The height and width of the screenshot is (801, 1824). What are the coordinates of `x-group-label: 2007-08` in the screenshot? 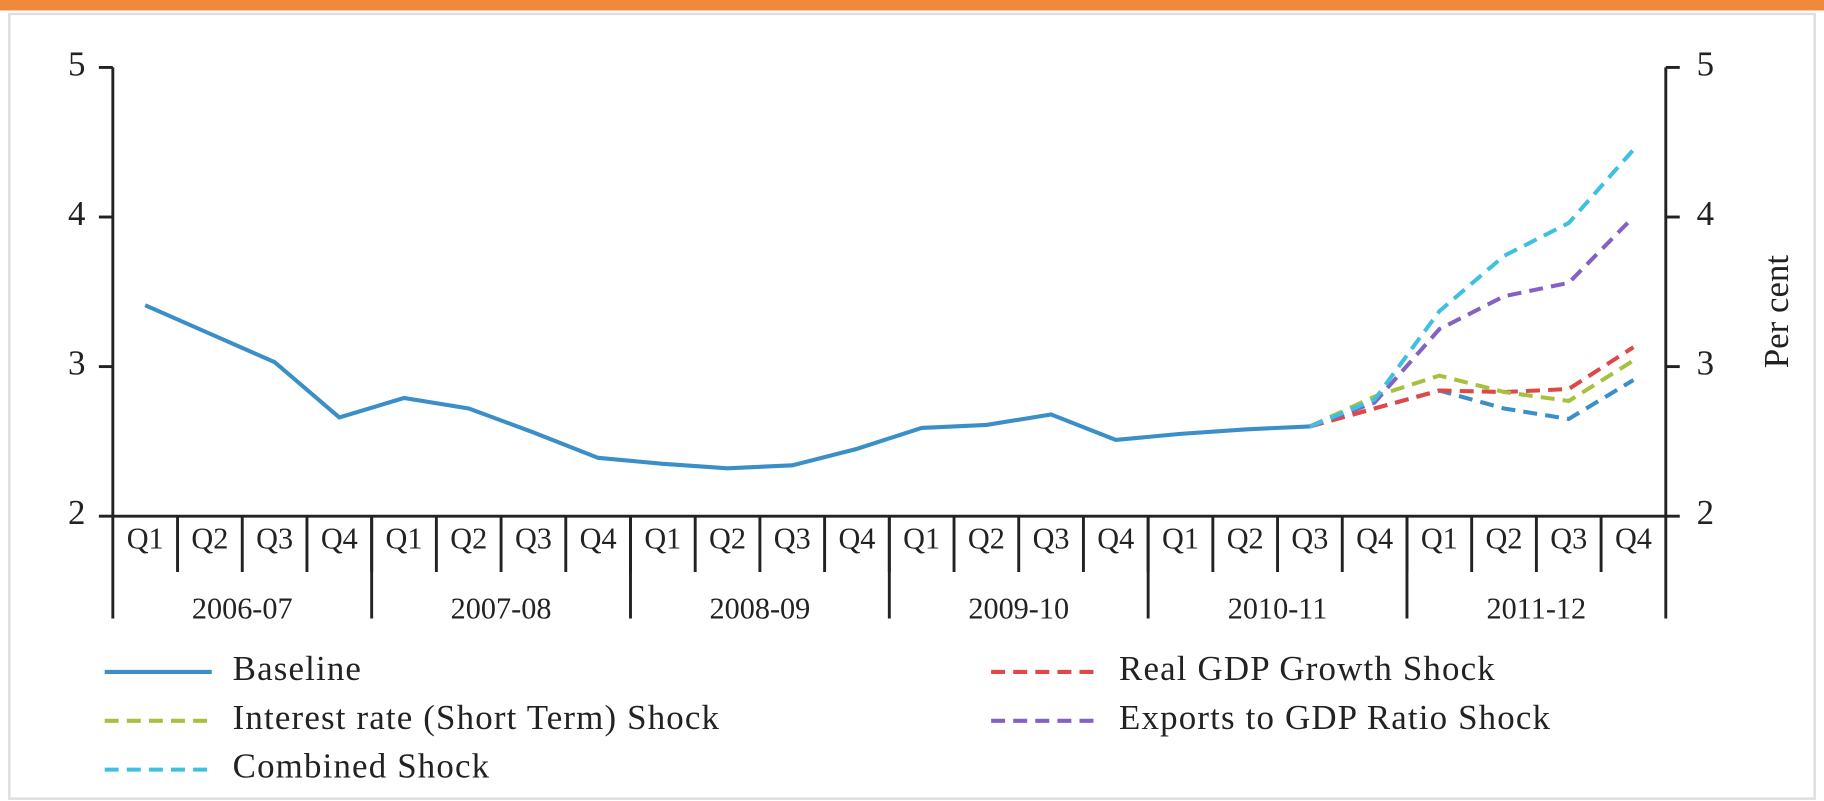 It's located at (501, 608).